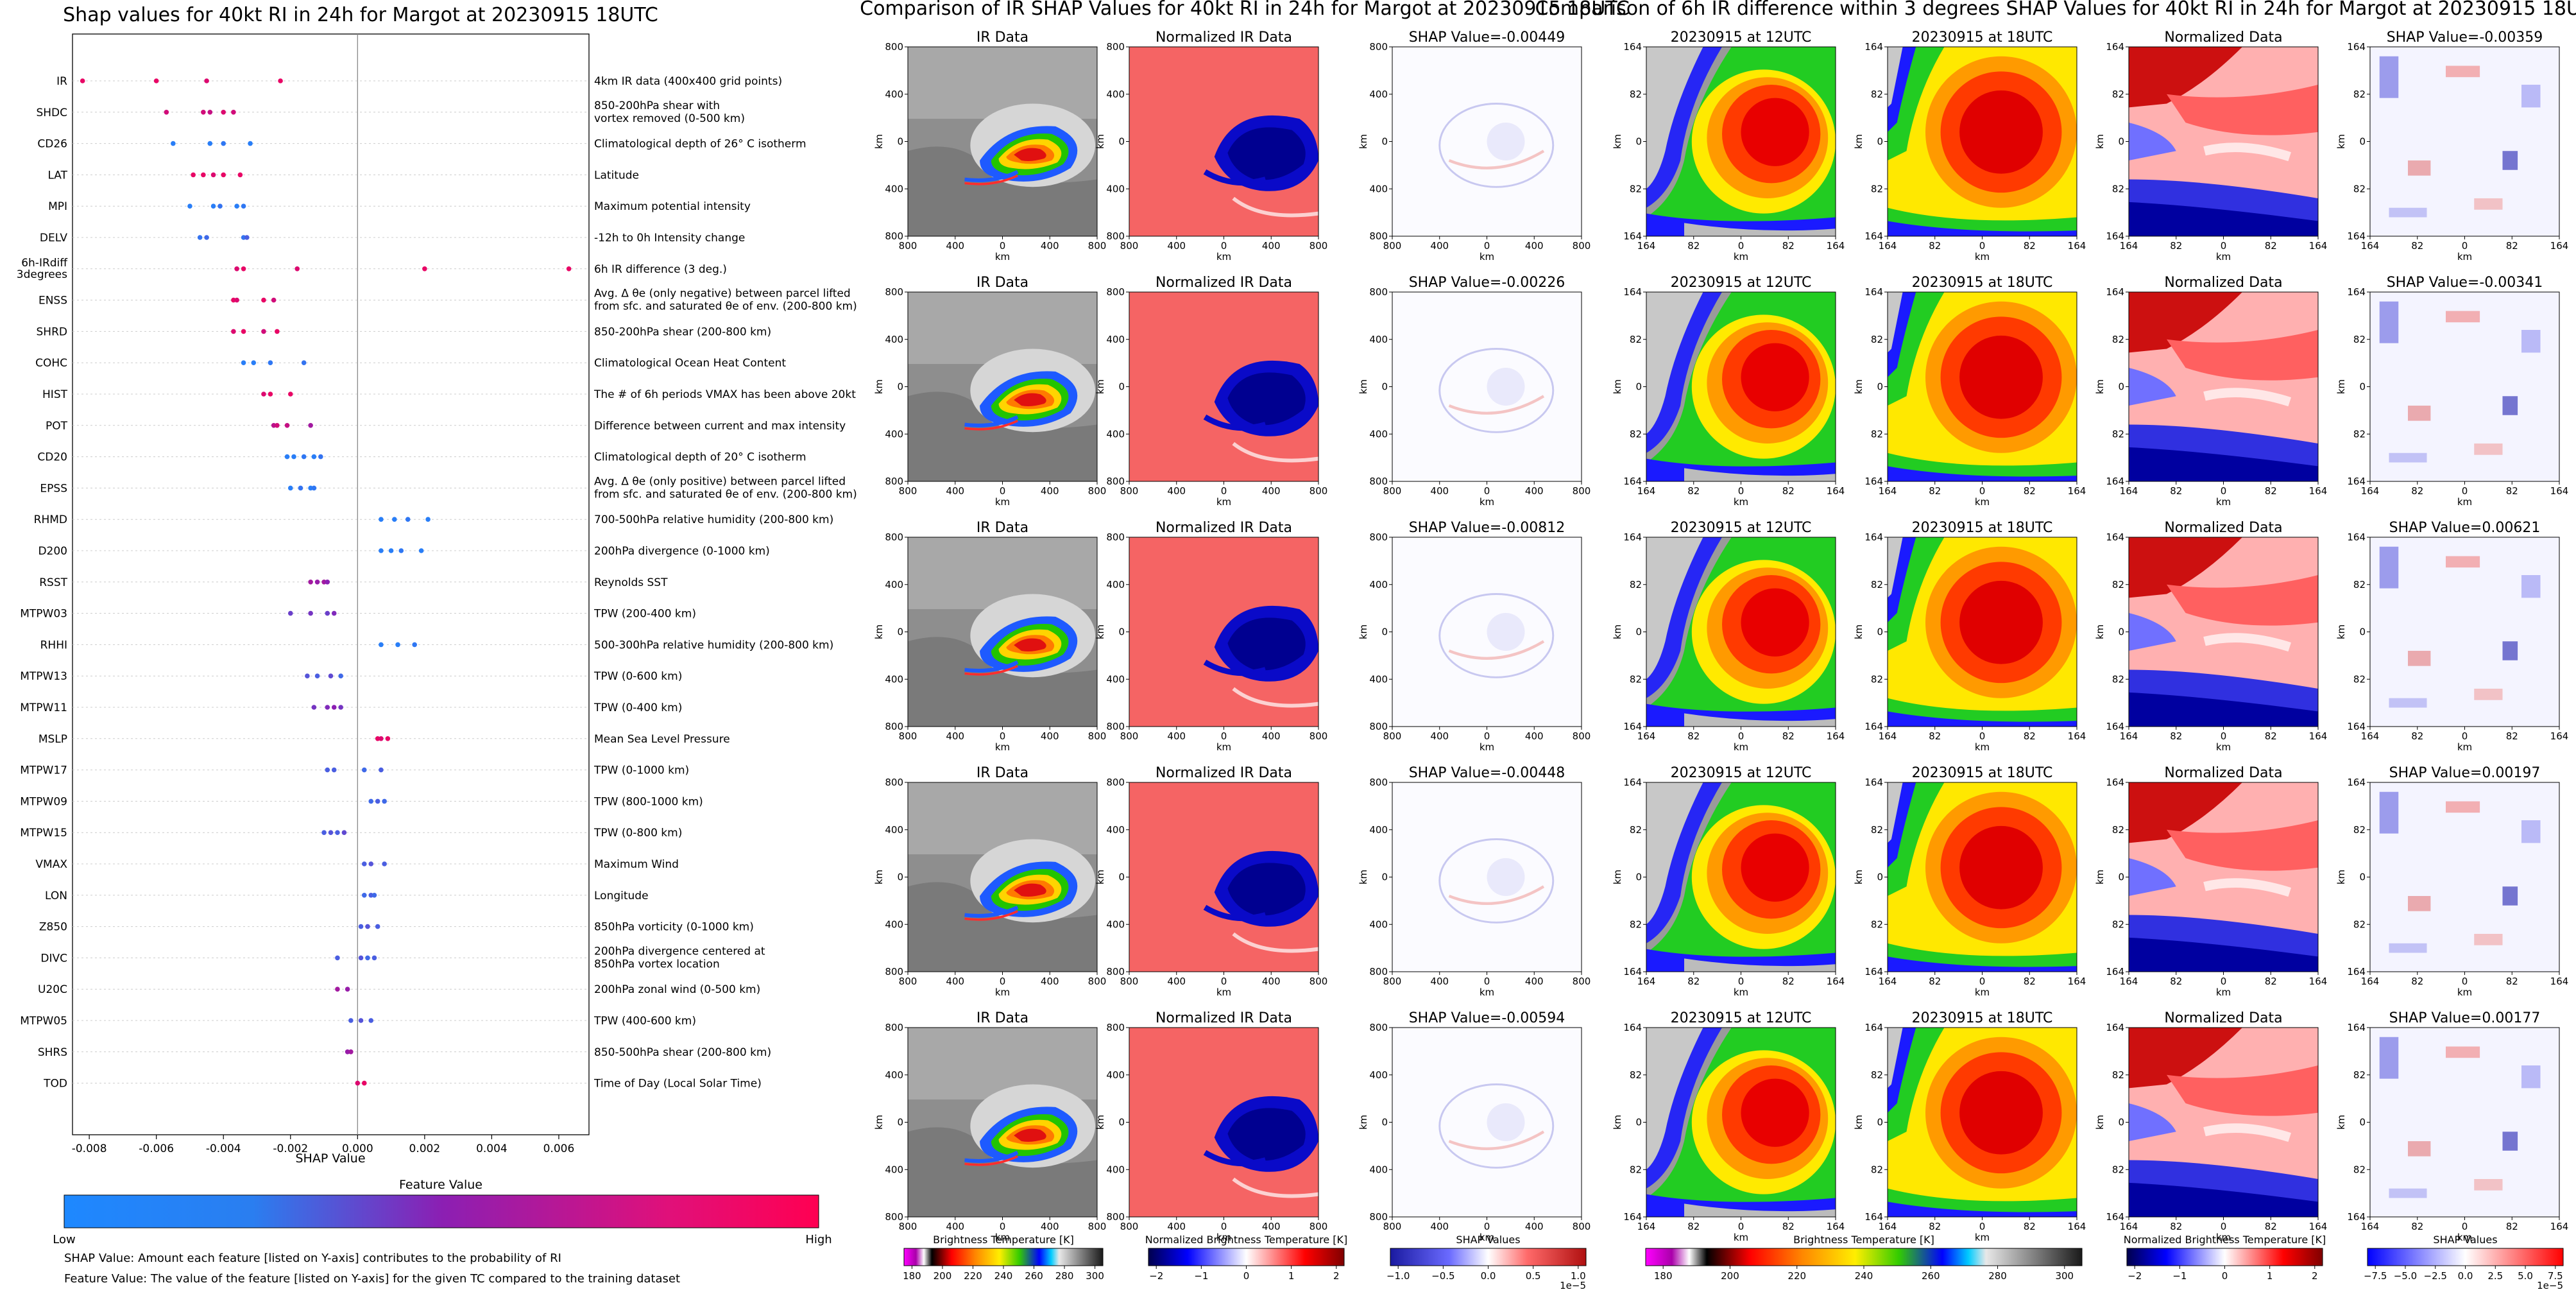  Describe the element at coordinates (674, 927) in the screenshot. I see `feature-description: 850hPa vorticity (0-1000 km)` at that location.